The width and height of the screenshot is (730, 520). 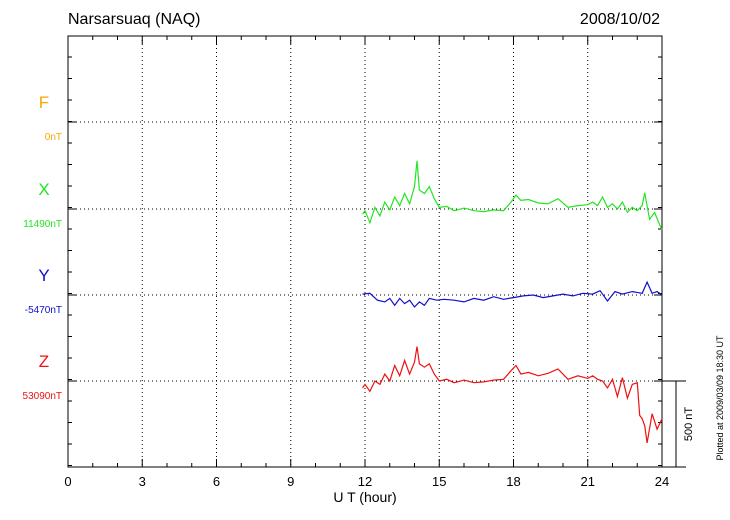 I want to click on series-name-z: Z, so click(x=44, y=361).